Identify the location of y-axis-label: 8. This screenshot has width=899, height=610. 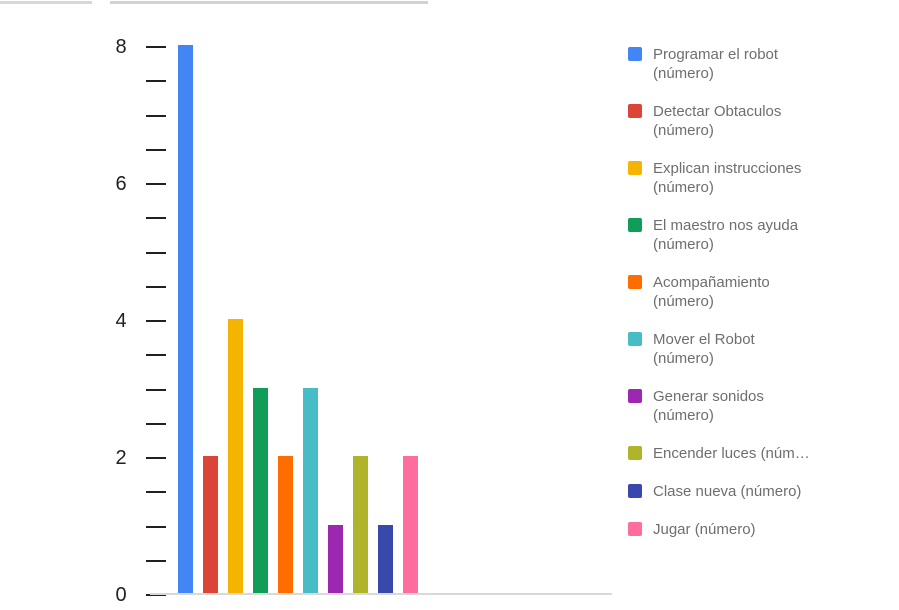
(121, 47).